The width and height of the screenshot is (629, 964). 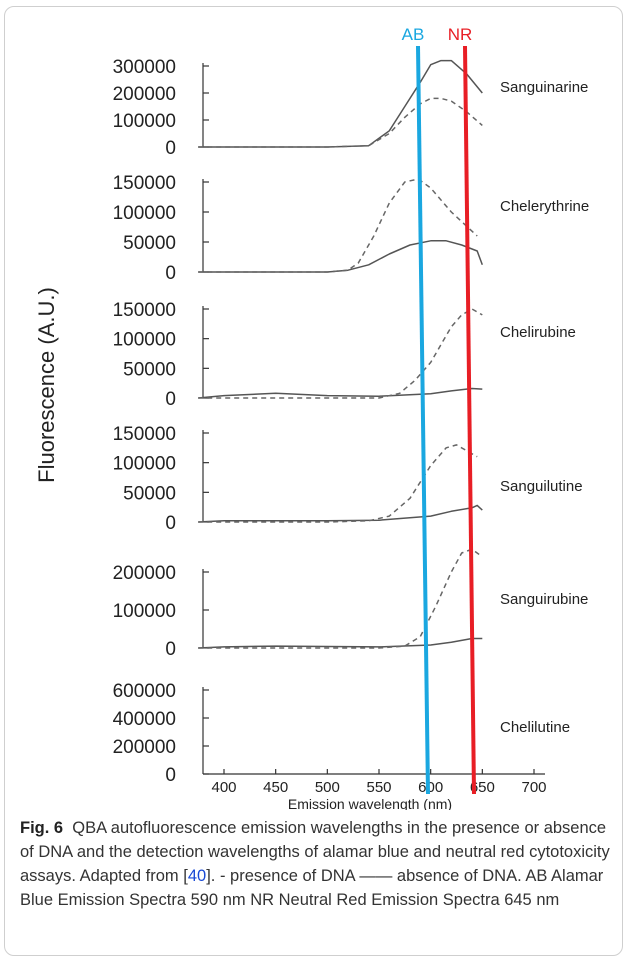 I want to click on figure-label: Fig. 6, so click(x=42, y=828).